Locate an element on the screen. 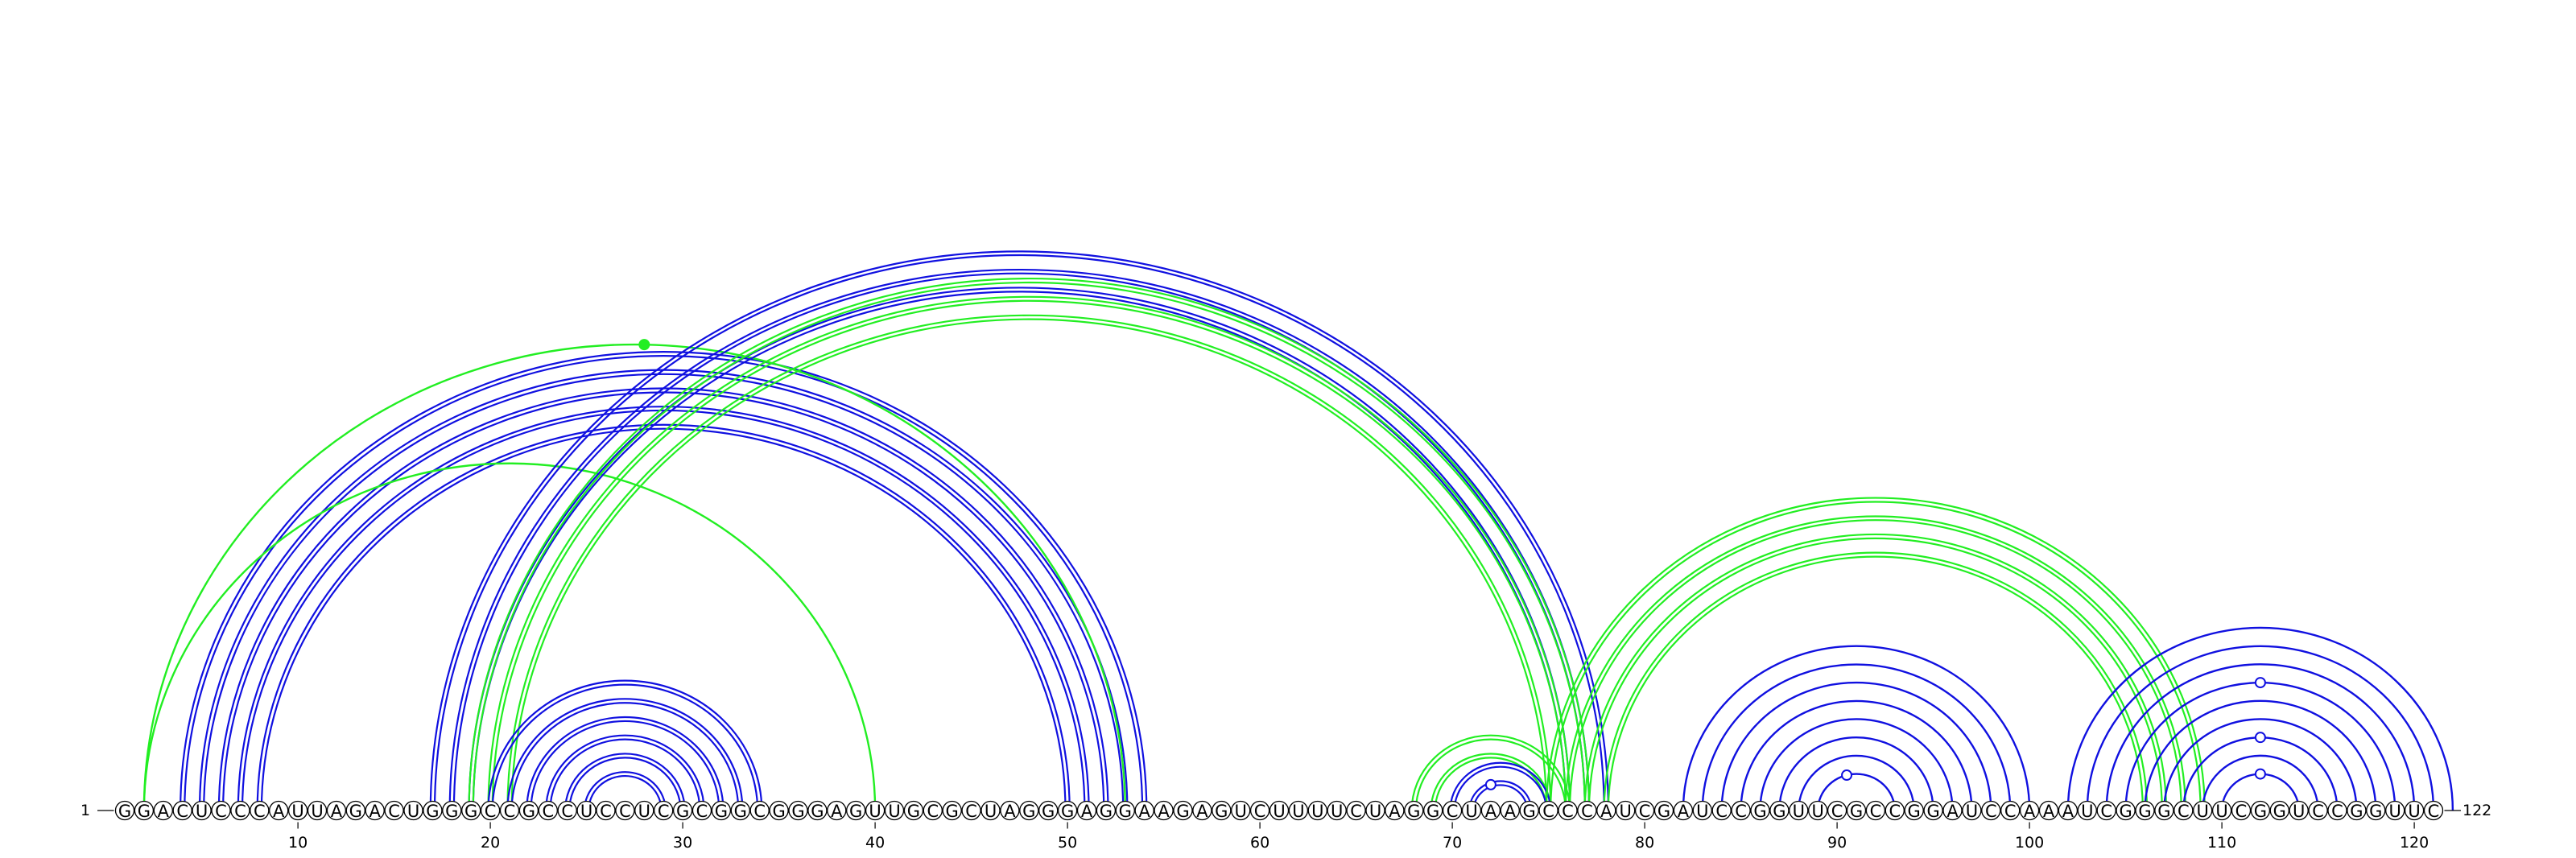 The height and width of the screenshot is (858, 2576). nucleotide-75: C is located at coordinates (1548, 811).